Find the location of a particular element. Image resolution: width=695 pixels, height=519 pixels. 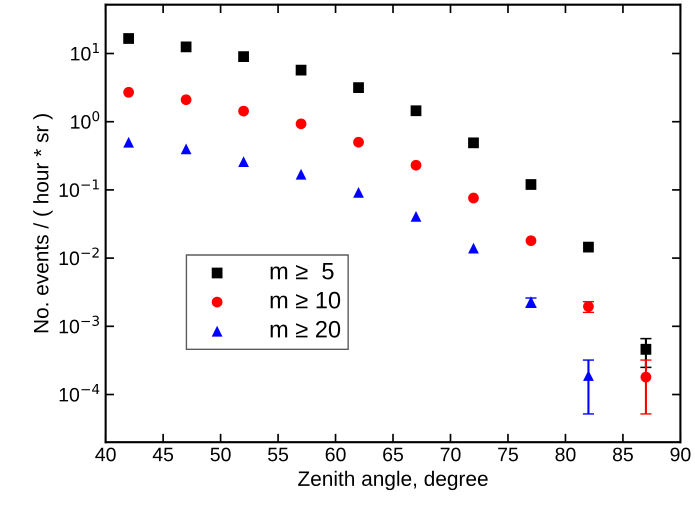

y-tick-label: 10$^{1}$ is located at coordinates (85, 52).